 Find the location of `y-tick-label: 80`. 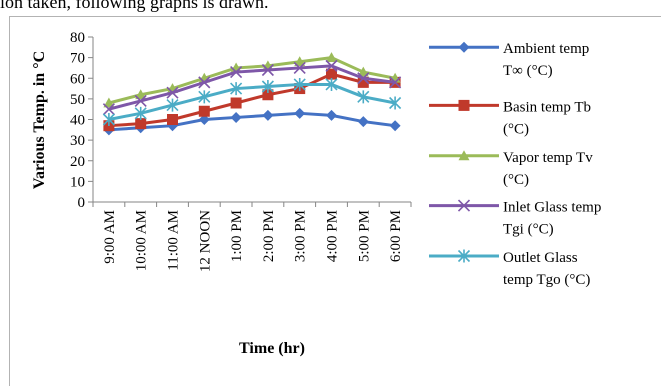

y-tick-label: 80 is located at coordinates (77, 38).